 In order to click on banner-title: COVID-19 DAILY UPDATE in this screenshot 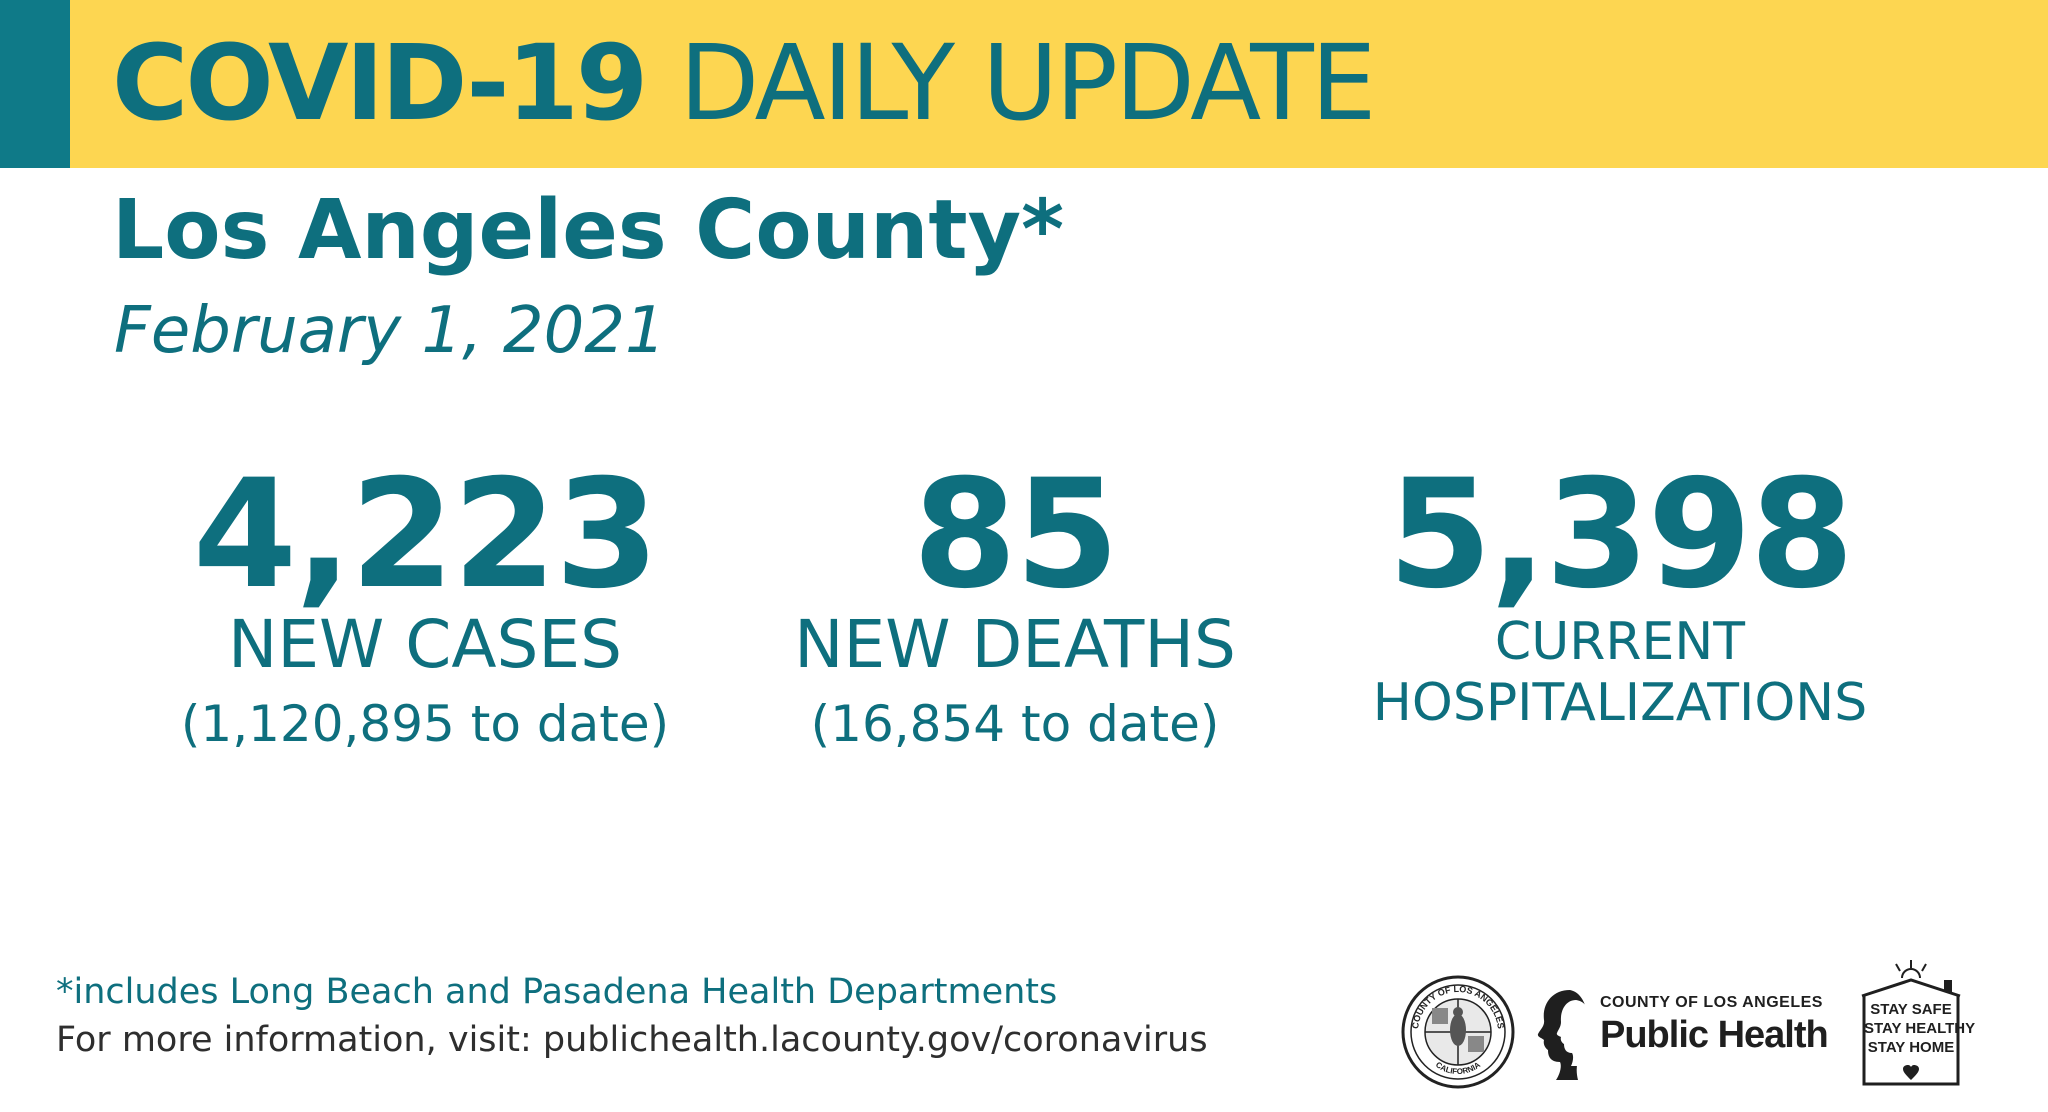, I will do `click(744, 83)`.